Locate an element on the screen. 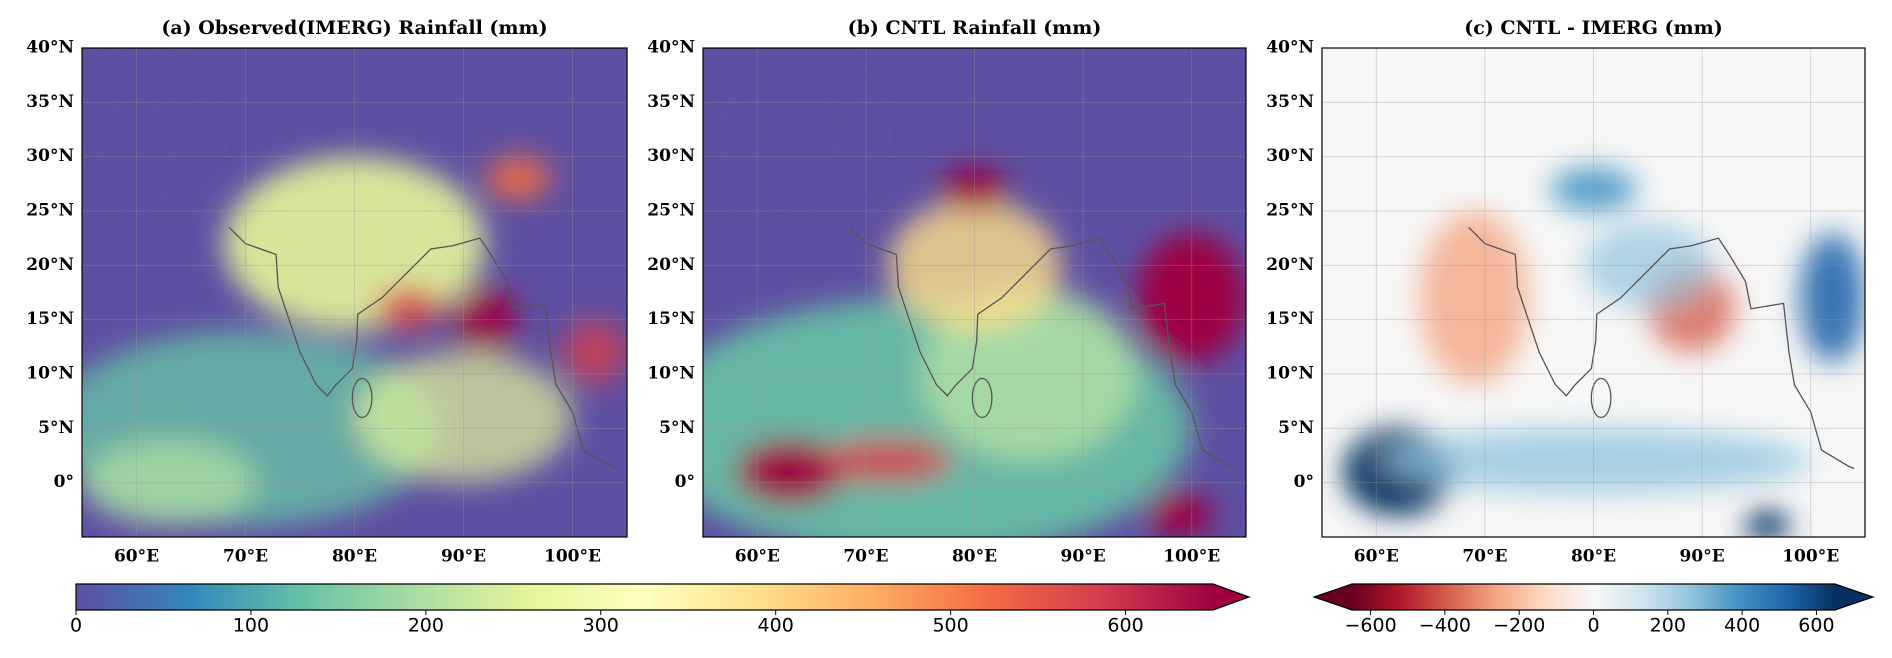 The height and width of the screenshot is (658, 1892). colorbar-tick-label: 500 is located at coordinates (950, 626).